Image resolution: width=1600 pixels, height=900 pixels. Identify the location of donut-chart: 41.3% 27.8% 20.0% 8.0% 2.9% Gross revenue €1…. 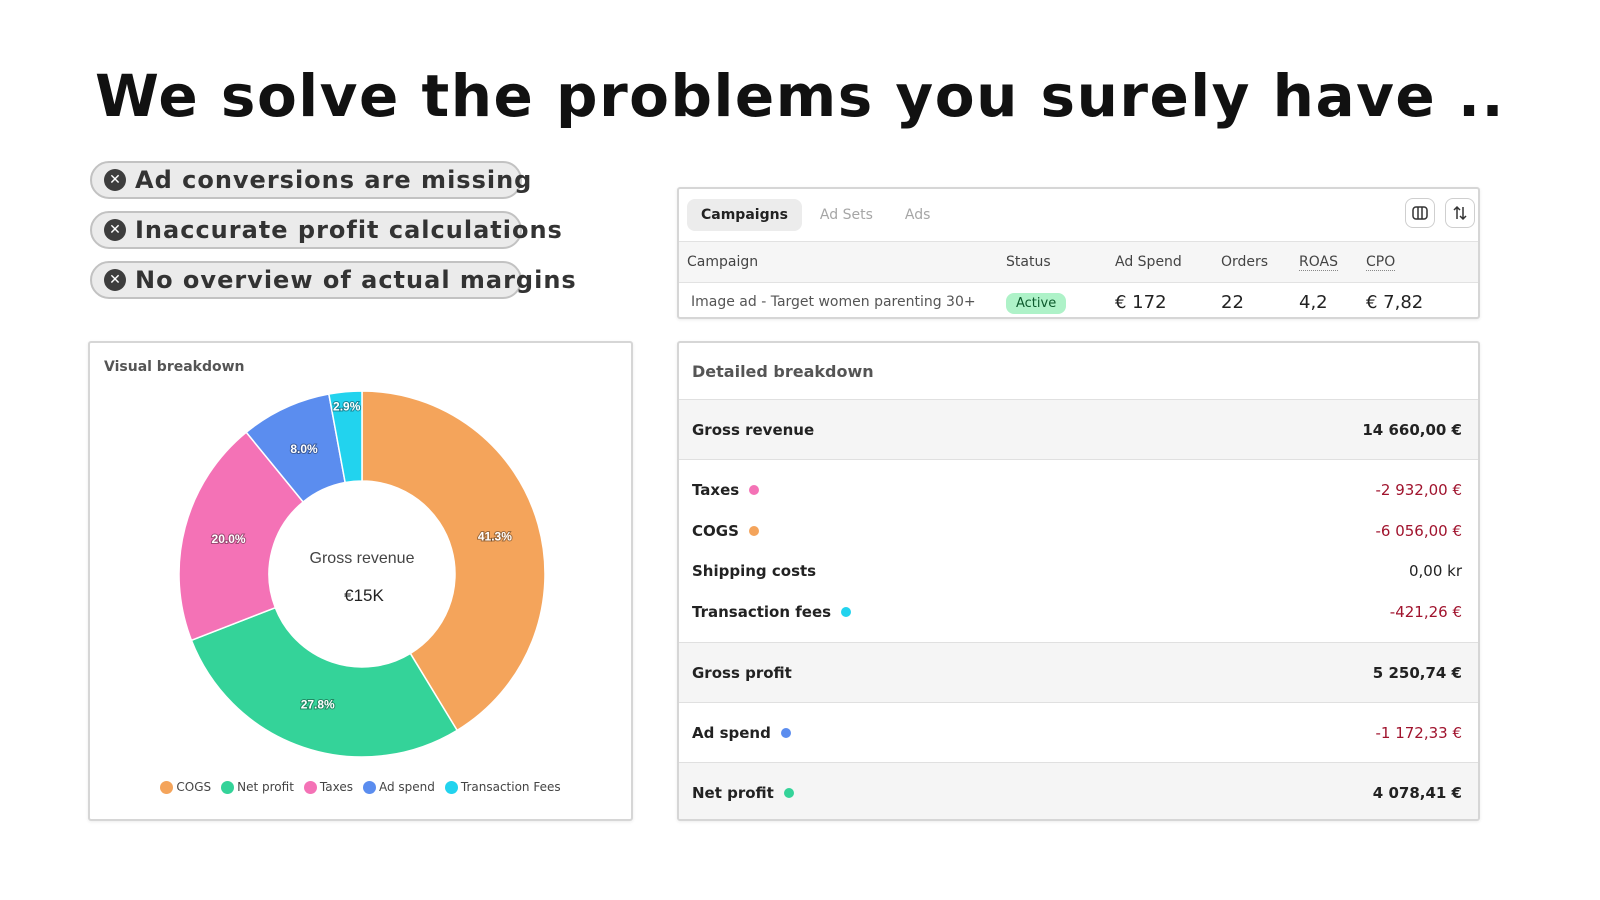
(362, 574).